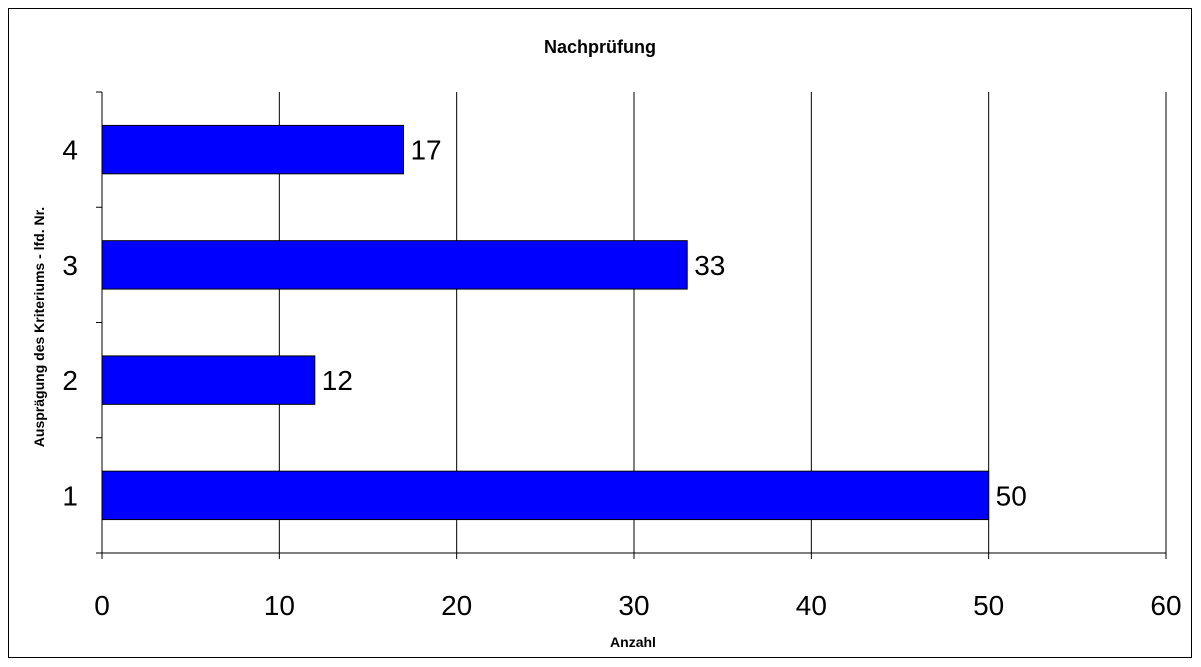  I want to click on y-tick-label: 4, so click(70, 150).